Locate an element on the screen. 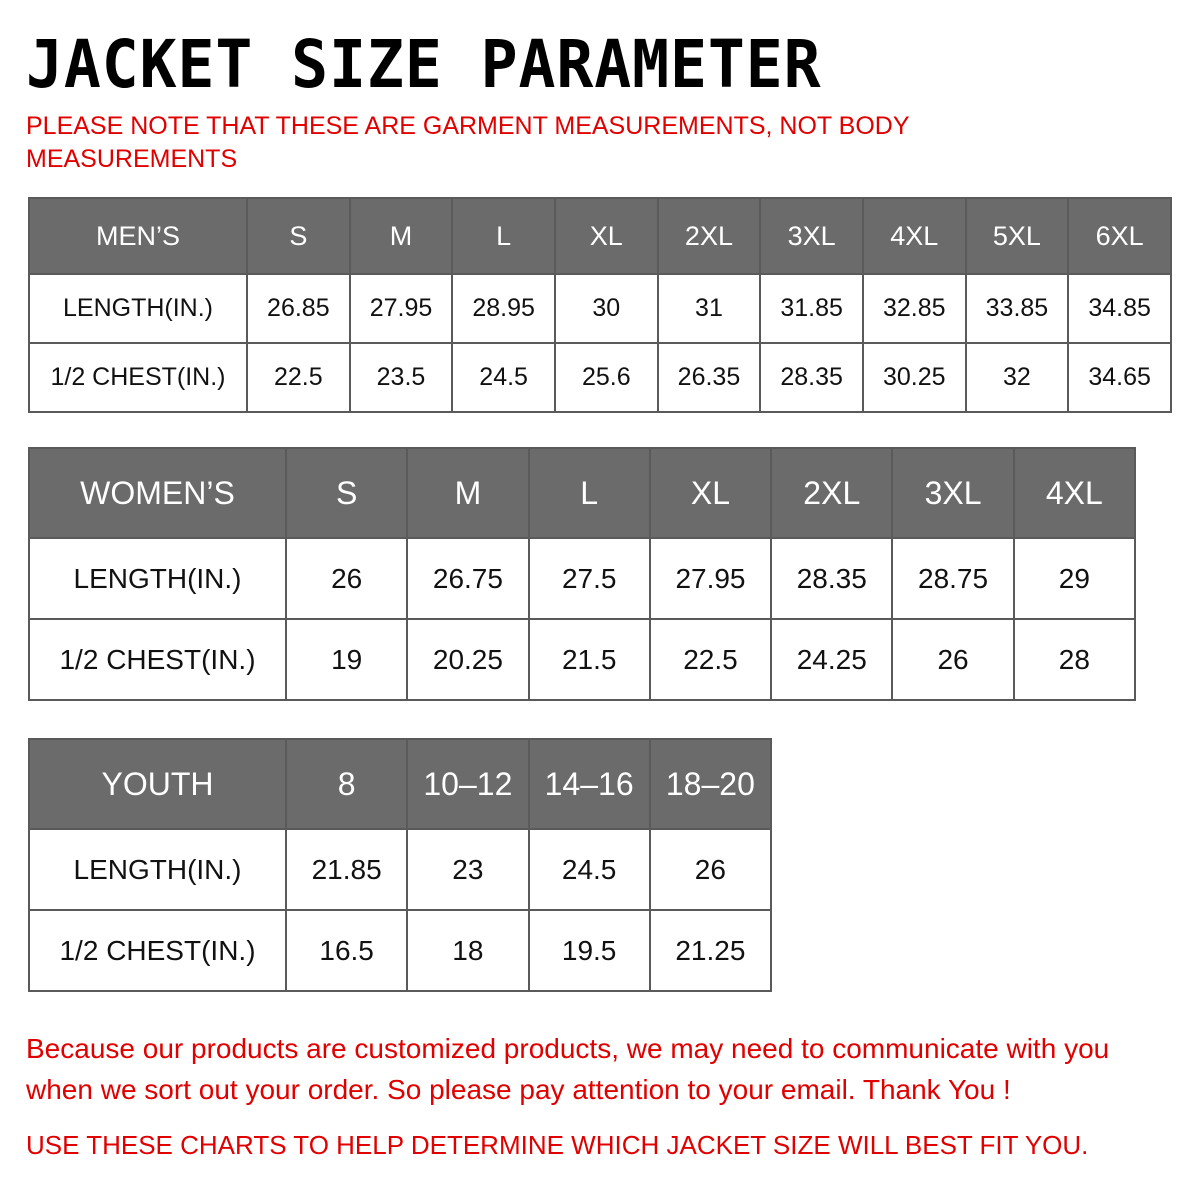 This screenshot has height=1200, width=1200. size-header: 8 is located at coordinates (346, 784).